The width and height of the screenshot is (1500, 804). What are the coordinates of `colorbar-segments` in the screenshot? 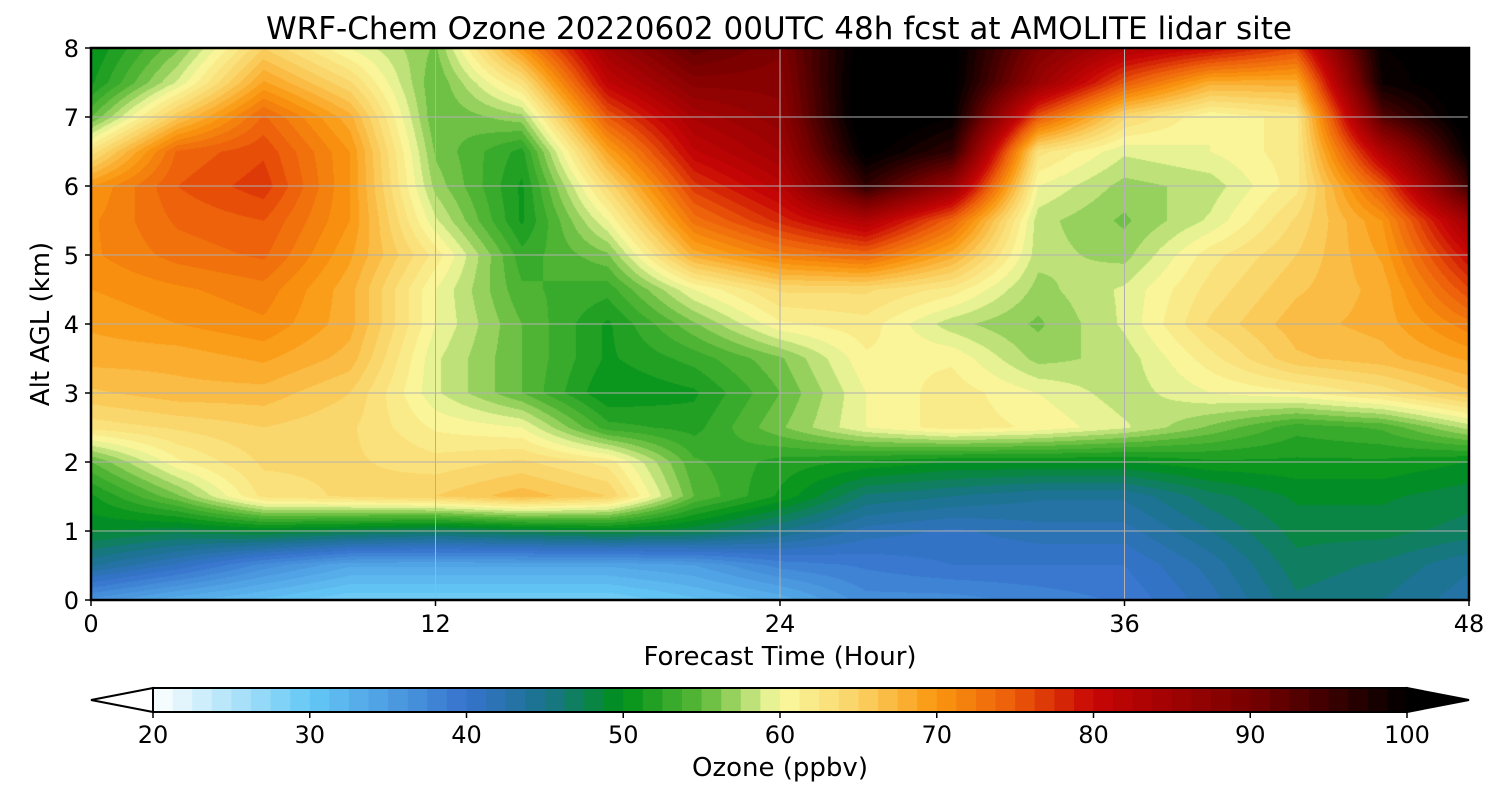 It's located at (780, 700).